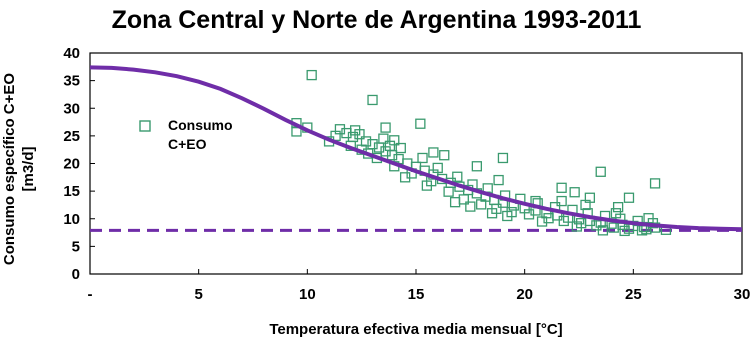 The height and width of the screenshot is (345, 753). Describe the element at coordinates (416, 294) in the screenshot. I see `x-tick-label: 15` at that location.